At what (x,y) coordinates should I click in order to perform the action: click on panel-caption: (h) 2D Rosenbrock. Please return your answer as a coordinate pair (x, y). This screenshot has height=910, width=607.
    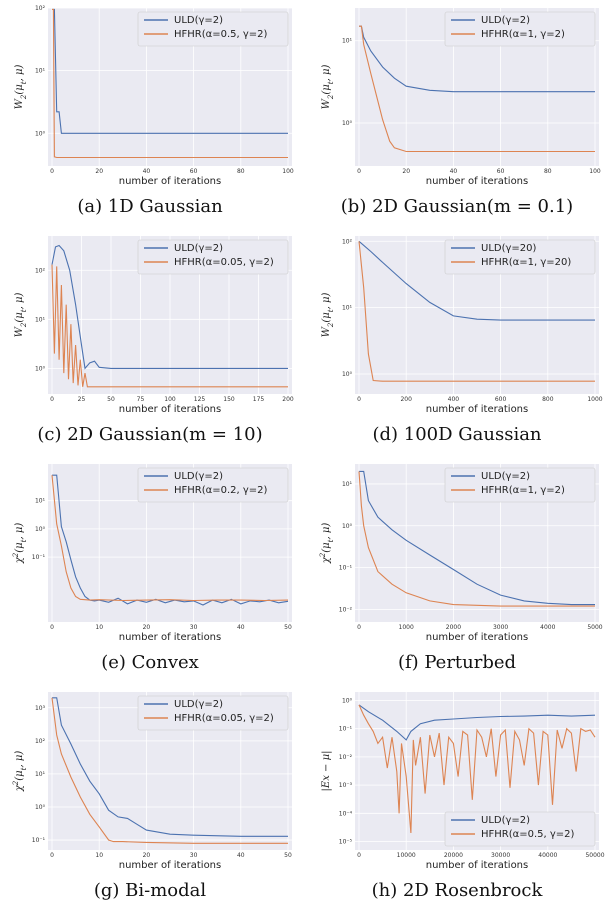
    Looking at the image, I should click on (457, 890).